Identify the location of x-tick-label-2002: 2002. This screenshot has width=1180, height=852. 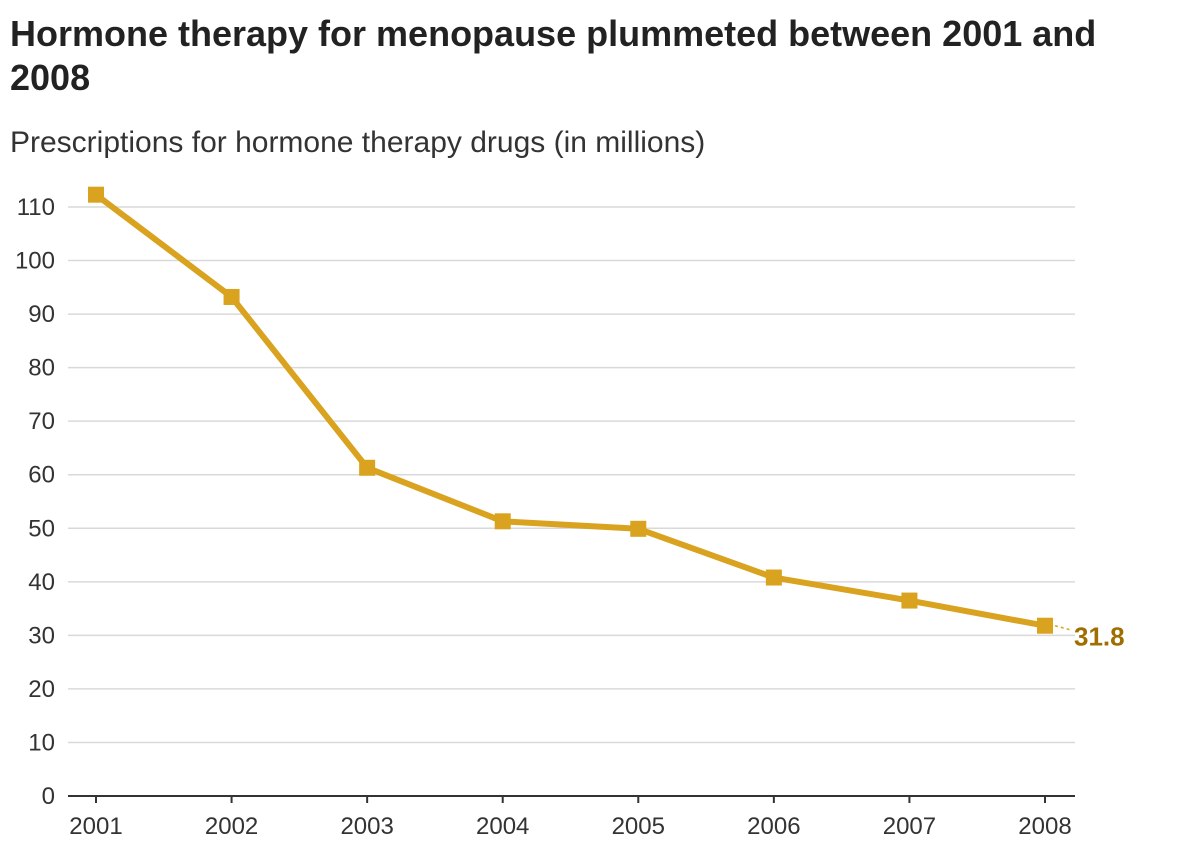
(231, 826).